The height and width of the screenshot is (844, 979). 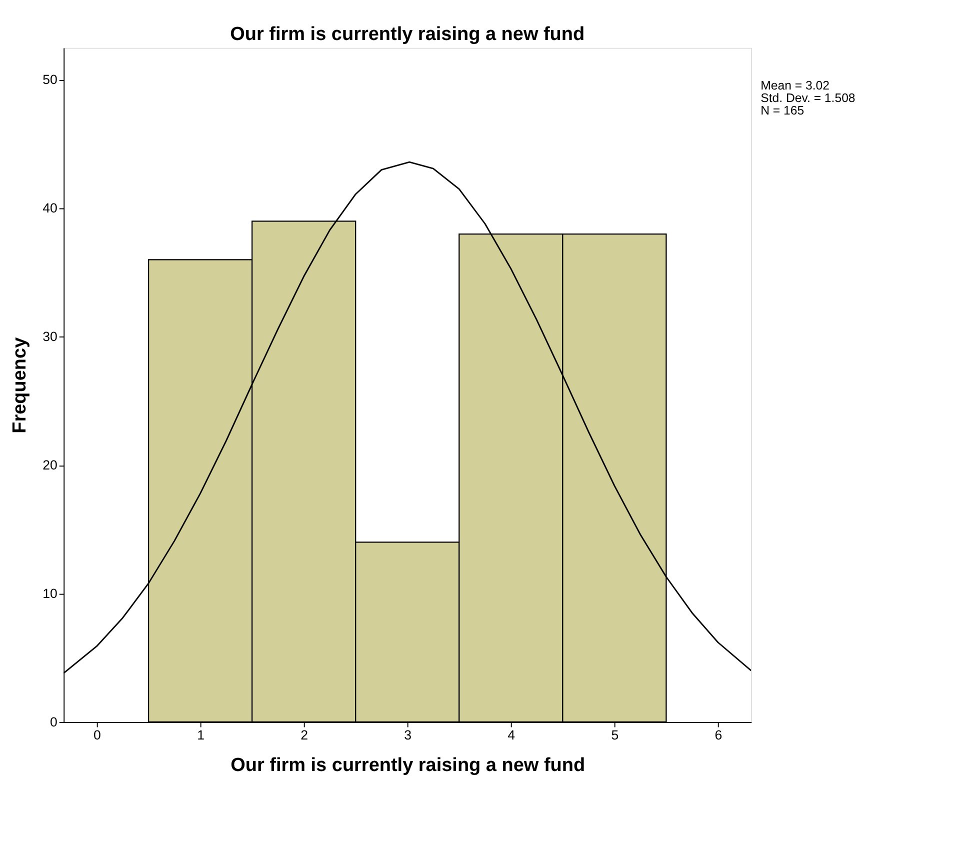 What do you see at coordinates (408, 765) in the screenshot?
I see `x-axis-title: Our firm is currently raising a new fund` at bounding box center [408, 765].